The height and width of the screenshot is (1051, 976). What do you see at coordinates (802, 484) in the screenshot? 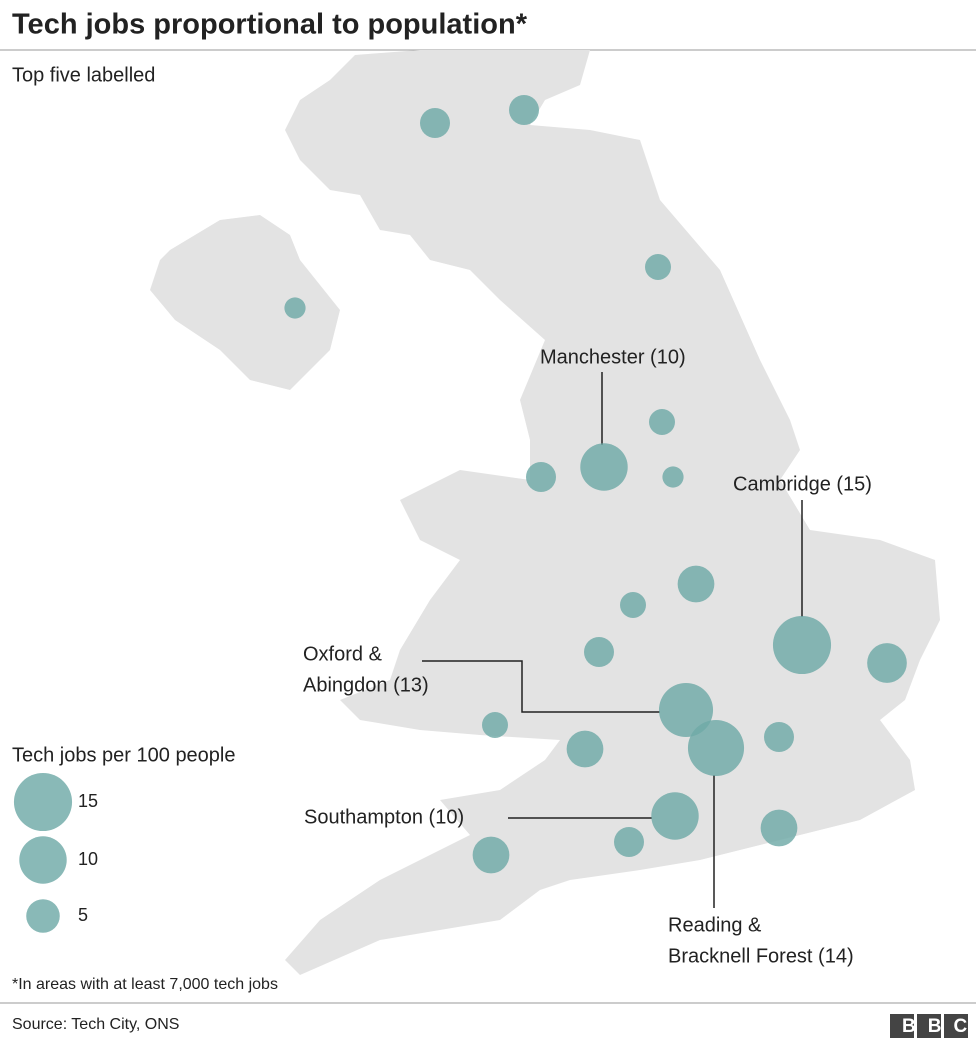
I see `bubble-label: Cambridge (15)` at bounding box center [802, 484].